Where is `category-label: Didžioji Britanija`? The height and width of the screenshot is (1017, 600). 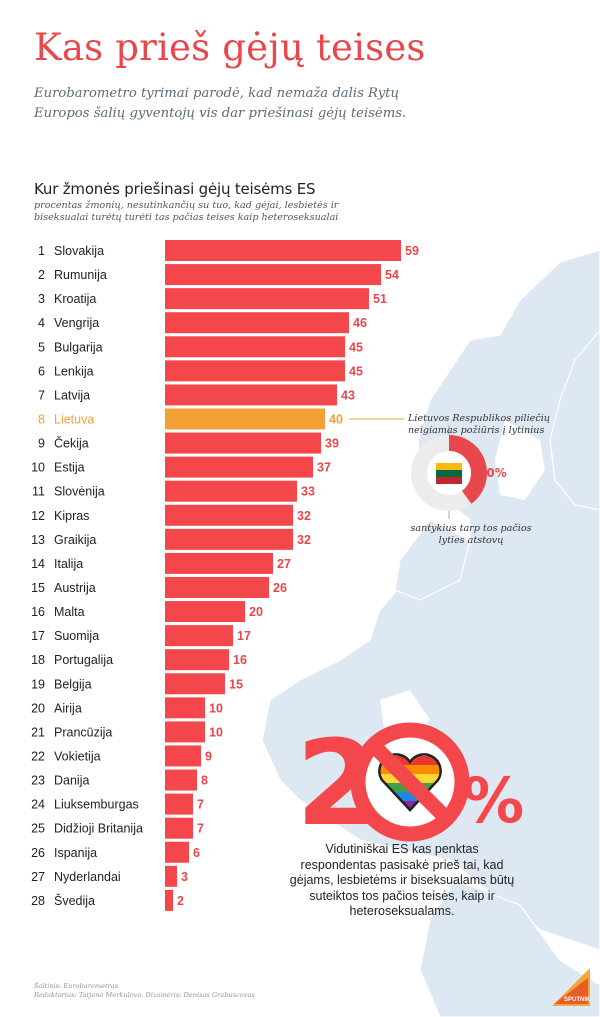
category-label: Didžioji Britanija is located at coordinates (98, 829).